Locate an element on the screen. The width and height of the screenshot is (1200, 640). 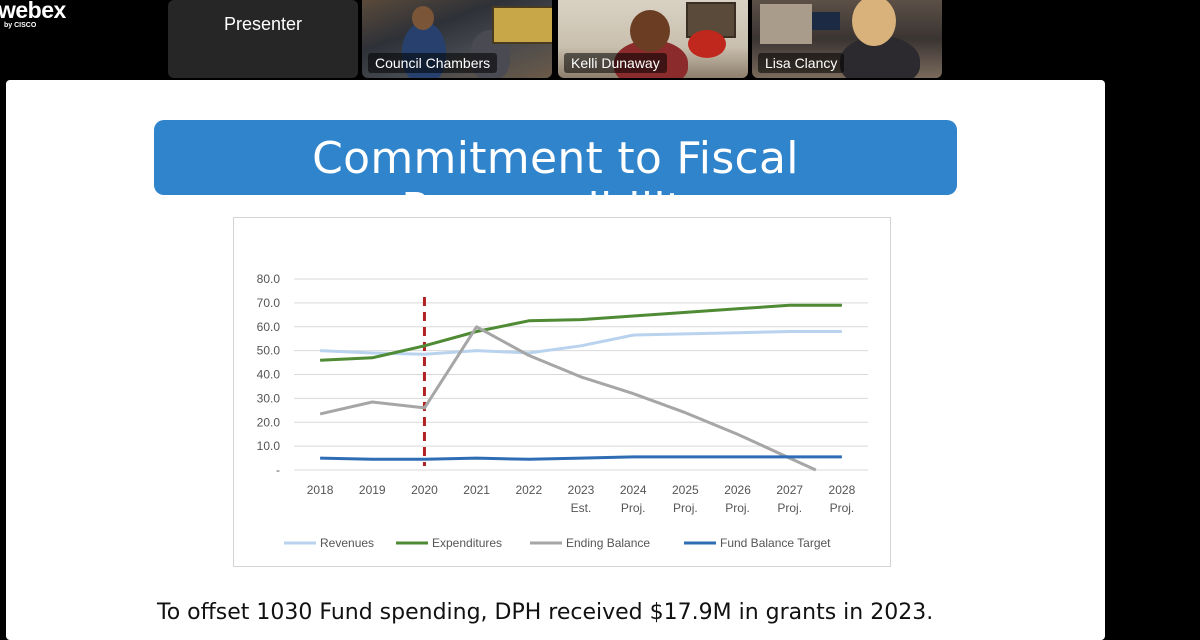
x-tick-label: 2020 is located at coordinates (424, 490).